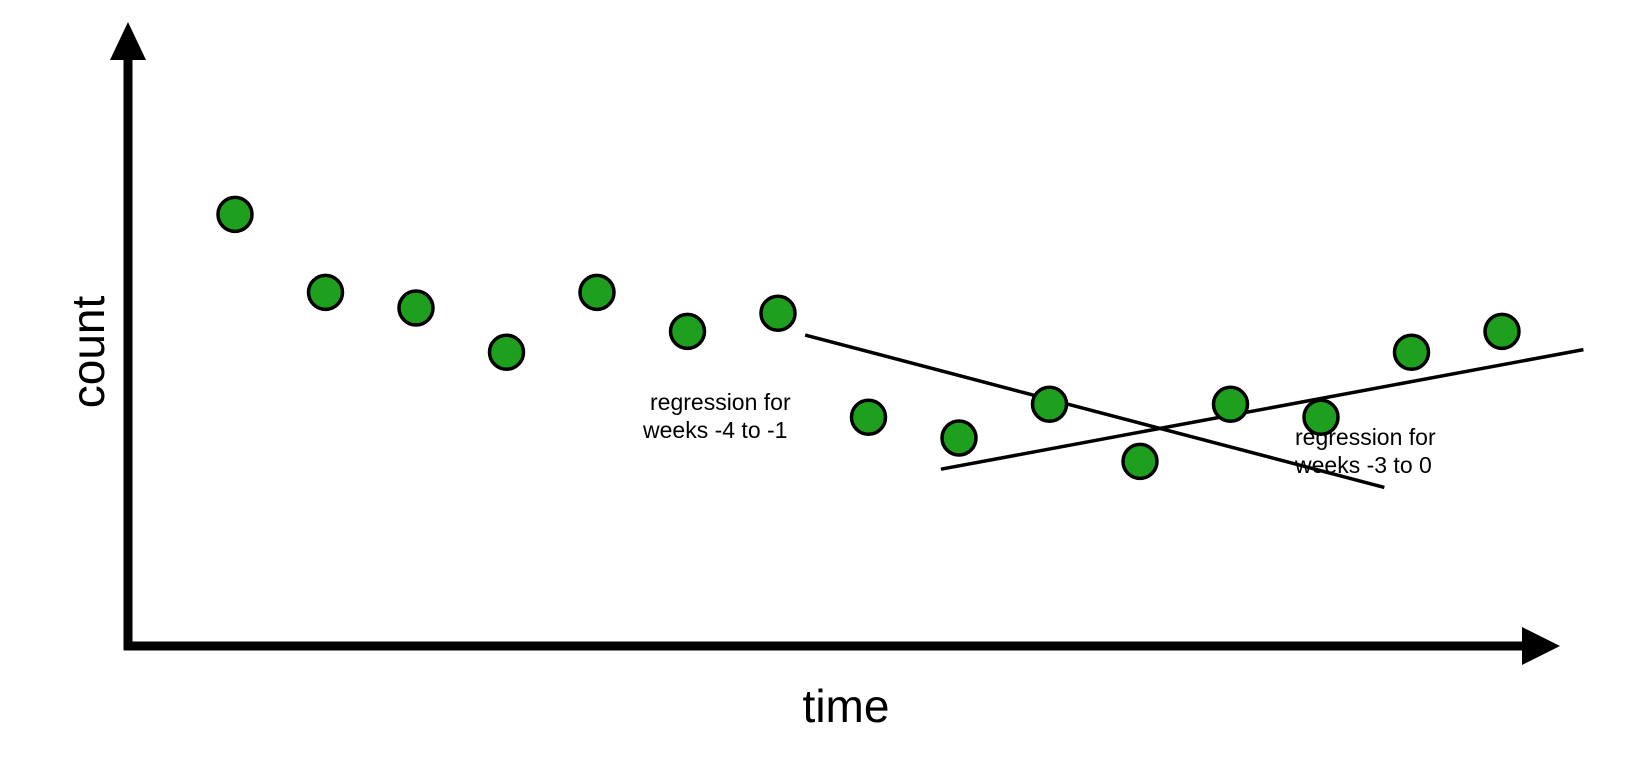 Image resolution: width=1652 pixels, height=782 pixels. I want to click on annotation-regression-2-line1: regression for, so click(1365, 437).